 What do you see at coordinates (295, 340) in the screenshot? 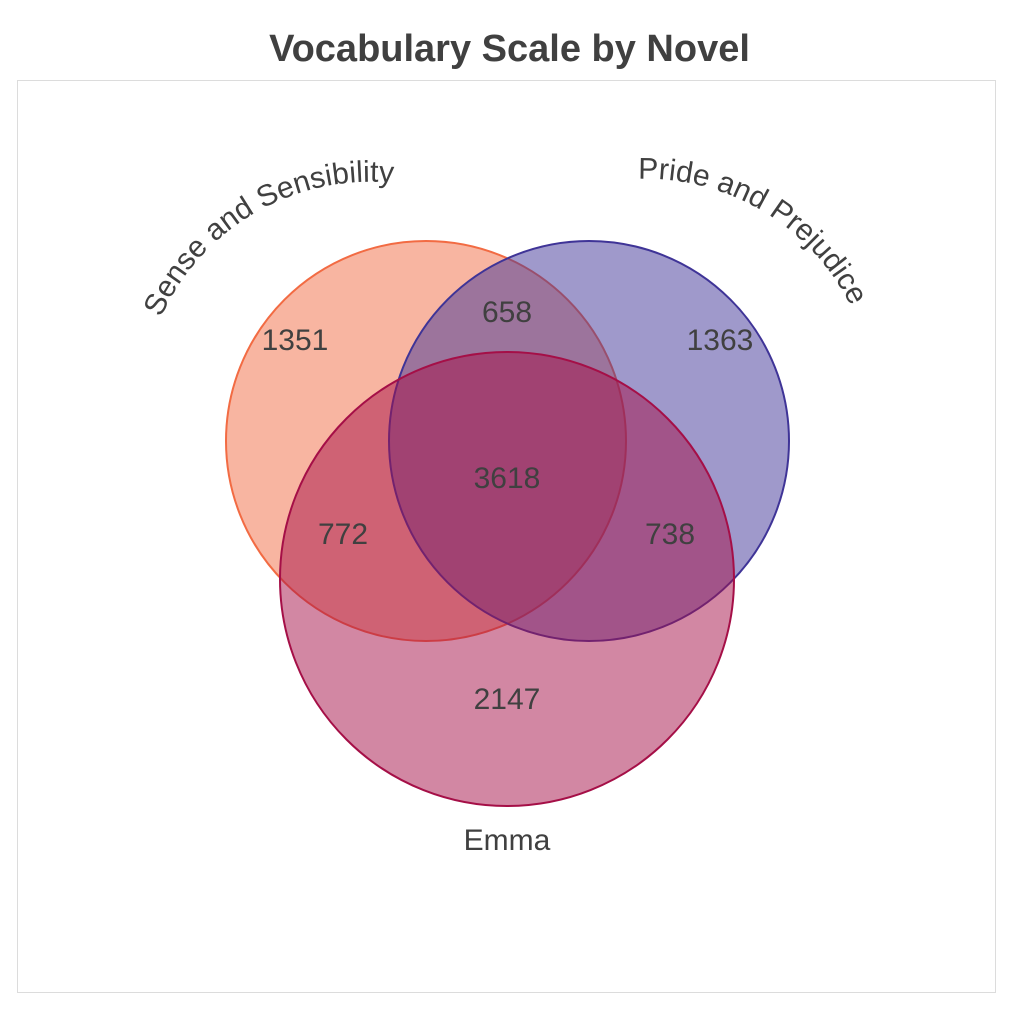
I see `region-label-sense-and-sensibility: 1351` at bounding box center [295, 340].